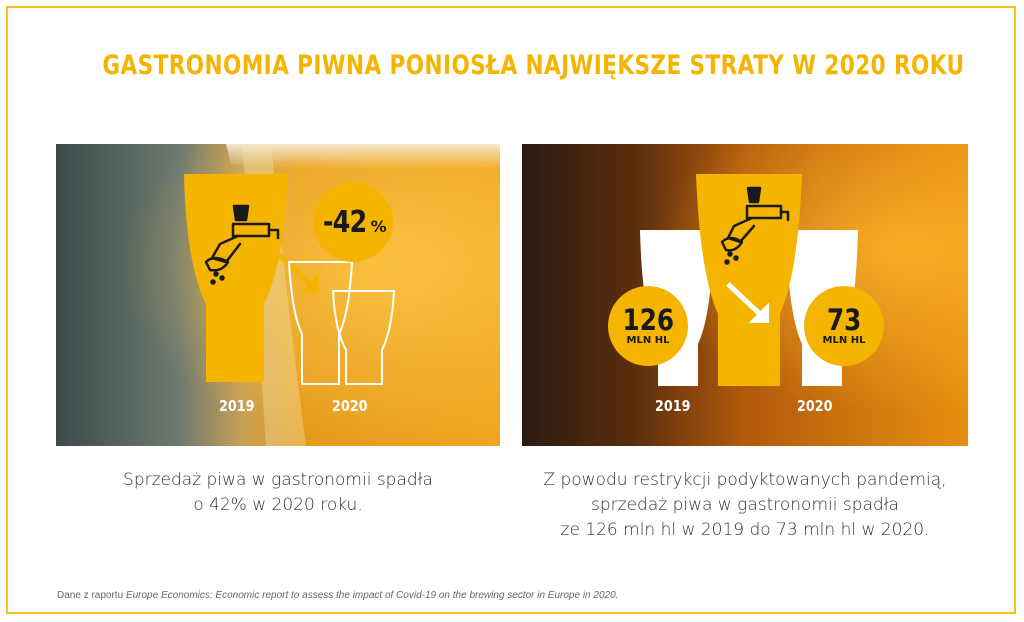 The width and height of the screenshot is (1024, 622). Describe the element at coordinates (648, 340) in the screenshot. I see `value-2019-unit: MLN HL` at that location.